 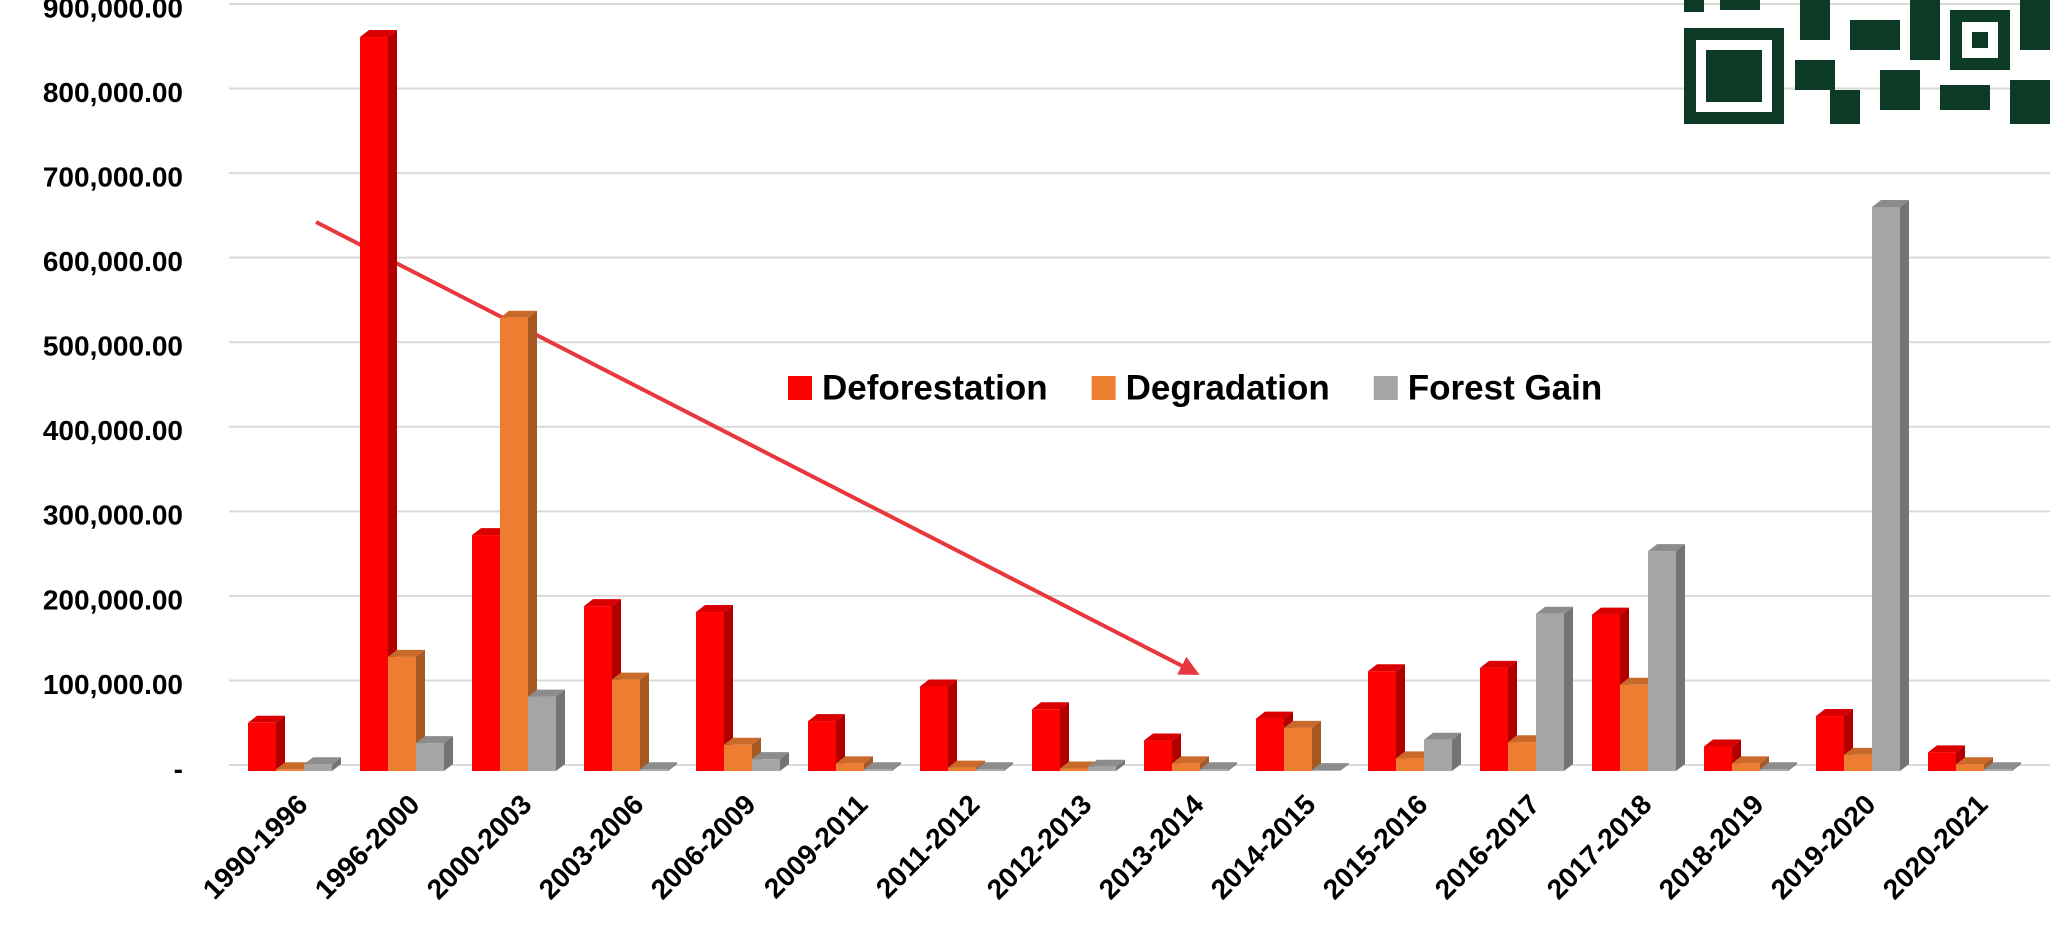 I want to click on x-tick-label: 2012-2013, so click(x=1039, y=847).